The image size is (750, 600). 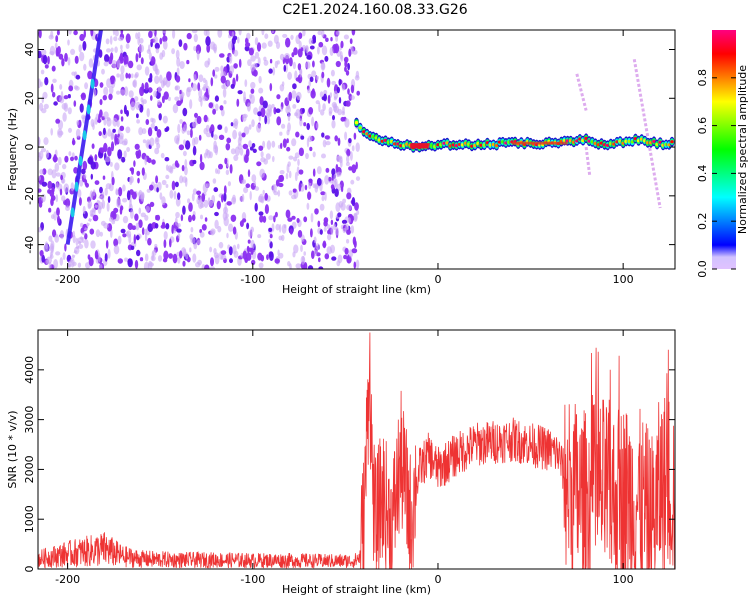 What do you see at coordinates (12, 149) in the screenshot?
I see `y-axis-label: Frequency (Hz)` at bounding box center [12, 149].